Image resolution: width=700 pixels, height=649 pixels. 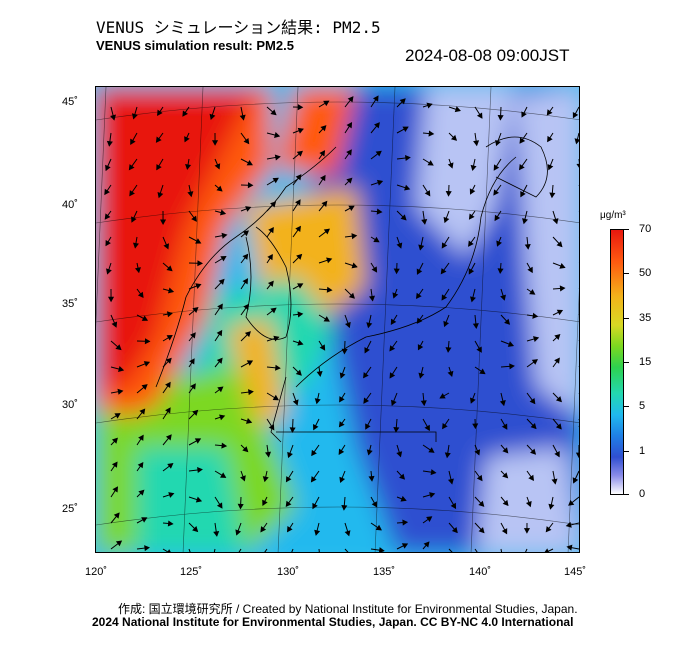 What do you see at coordinates (356, 436) in the screenshot?
I see `domain-boundary-inner` at bounding box center [356, 436].